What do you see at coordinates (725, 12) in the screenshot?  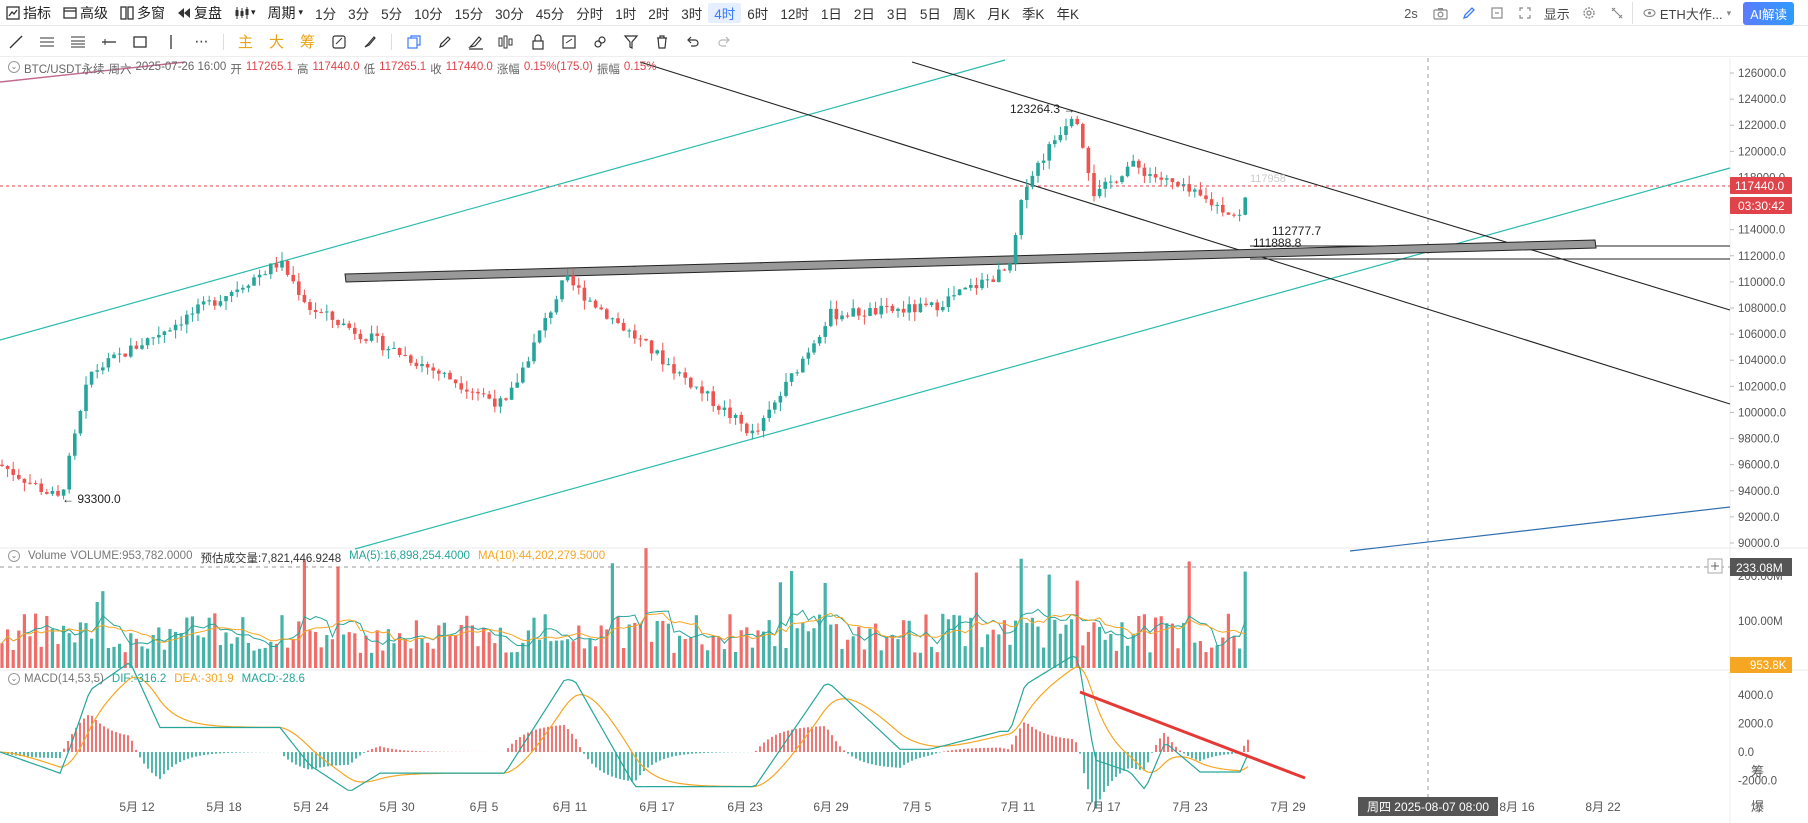 I see `period-11: 4时` at bounding box center [725, 12].